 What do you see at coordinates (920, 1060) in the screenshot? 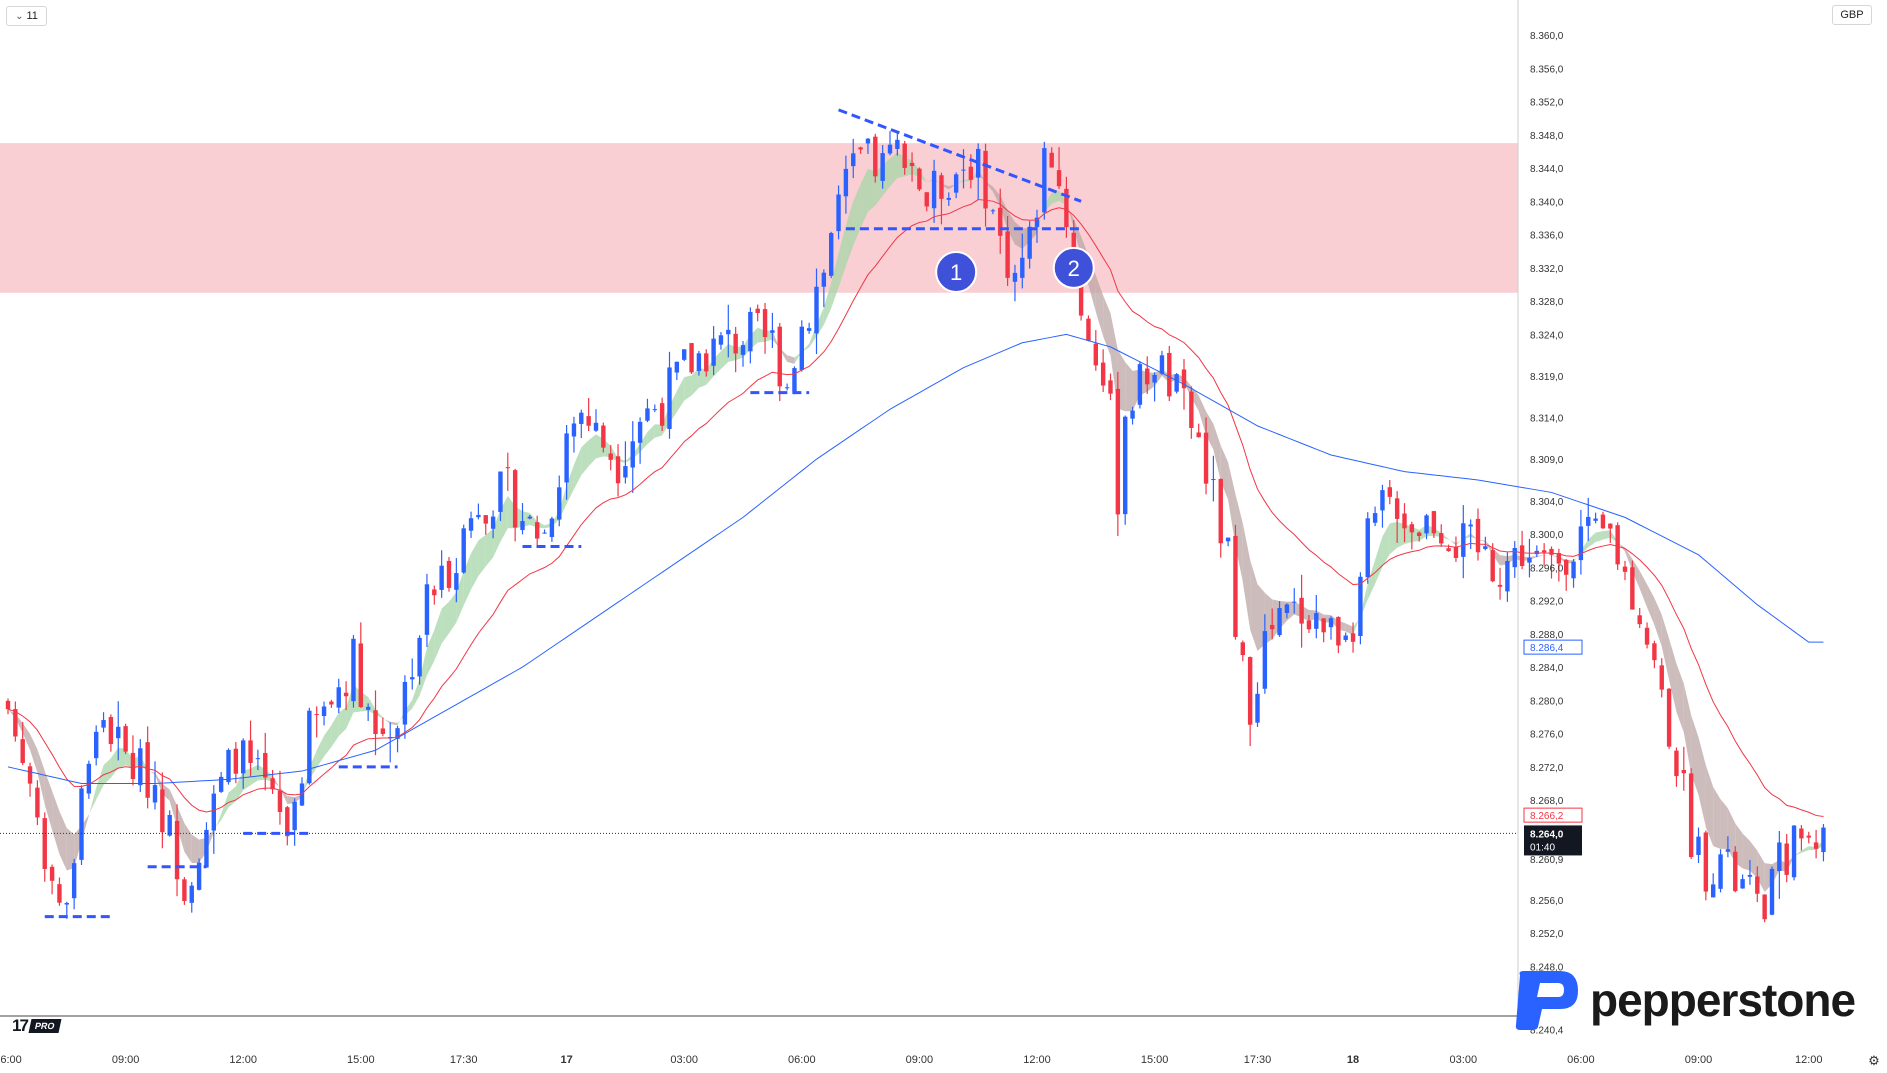
I see `time-tick-label: 09:00` at bounding box center [920, 1060].